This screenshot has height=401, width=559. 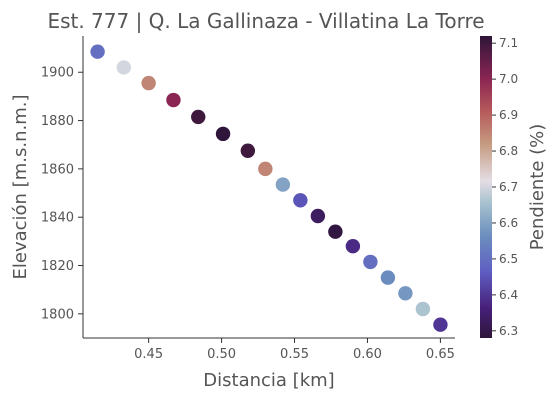 What do you see at coordinates (508, 187) in the screenshot?
I see `colorbar-tick-label: 6.7` at bounding box center [508, 187].